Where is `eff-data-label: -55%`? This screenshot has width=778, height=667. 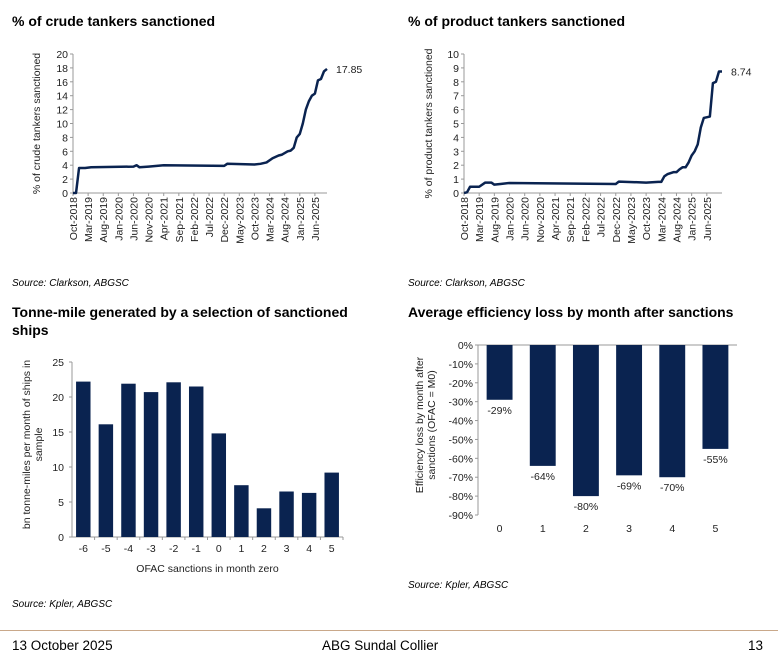
eff-data-label: -55% is located at coordinates (715, 460).